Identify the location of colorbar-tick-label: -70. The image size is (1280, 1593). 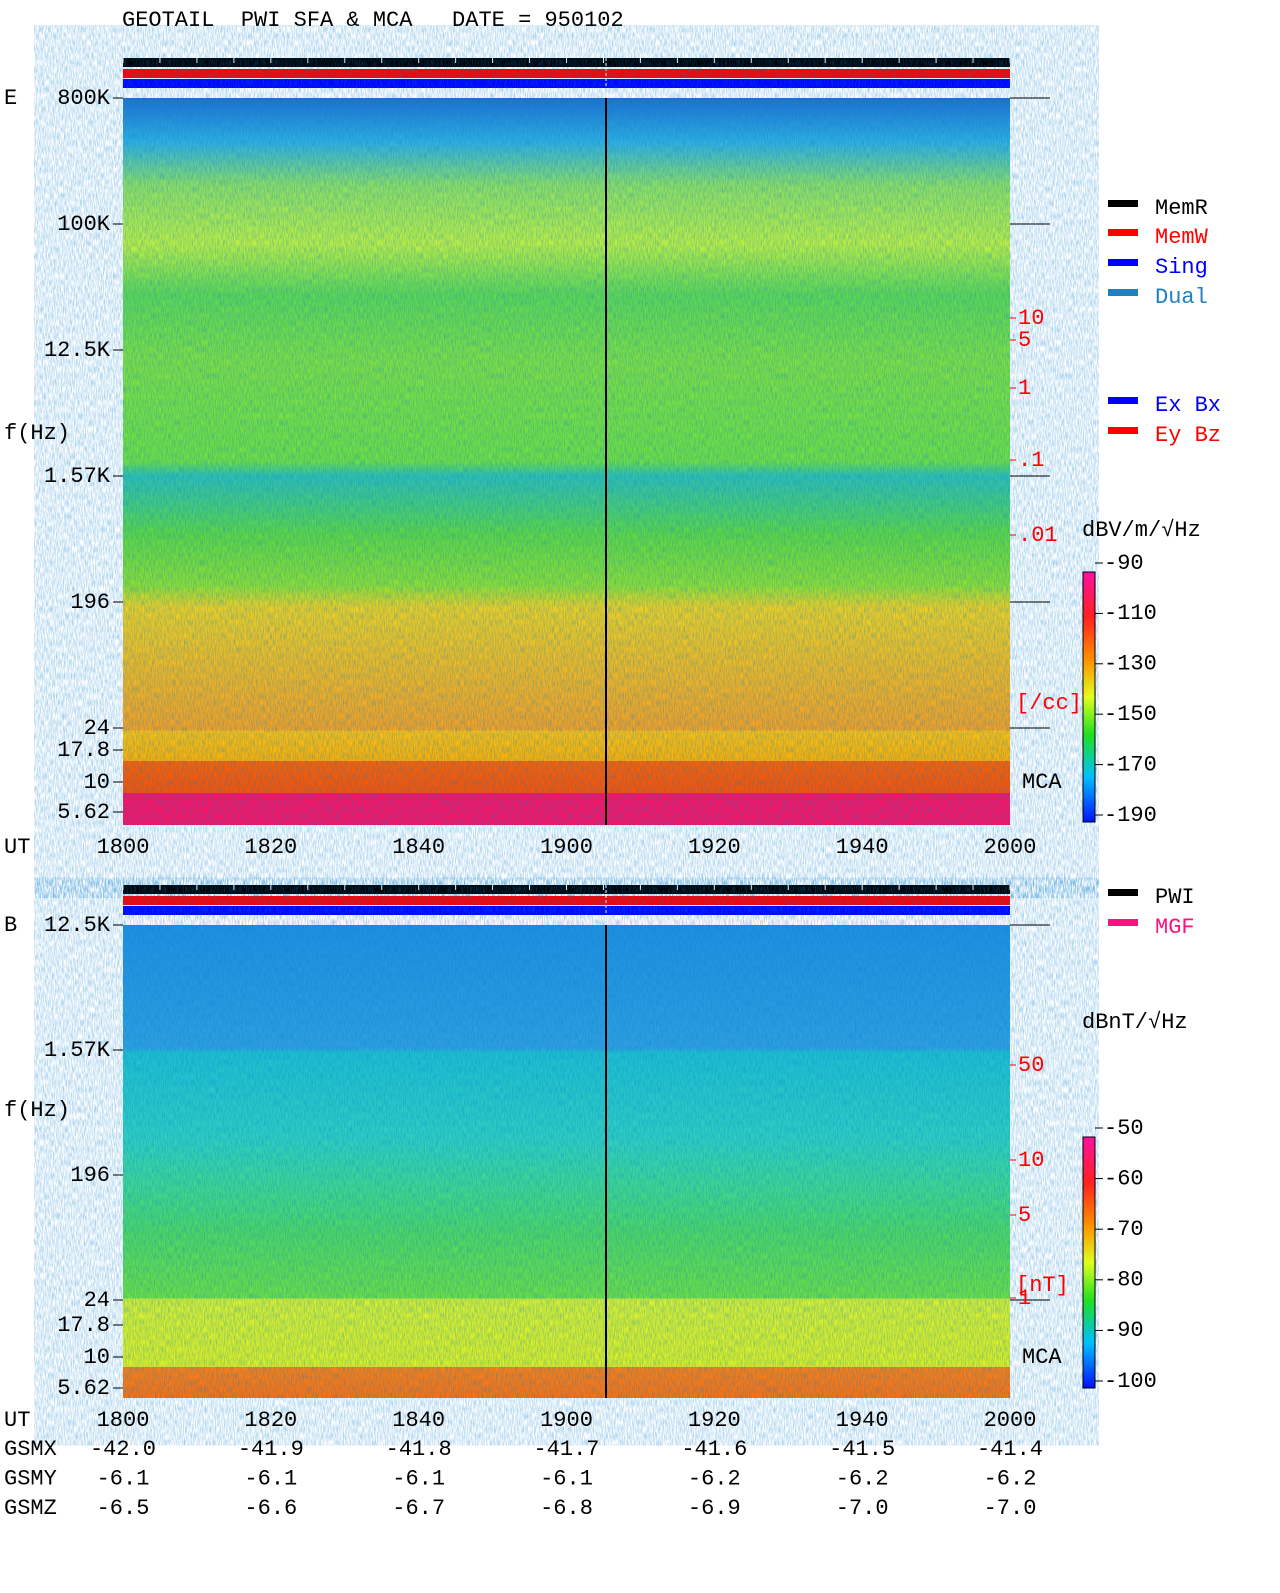
(1124, 1229).